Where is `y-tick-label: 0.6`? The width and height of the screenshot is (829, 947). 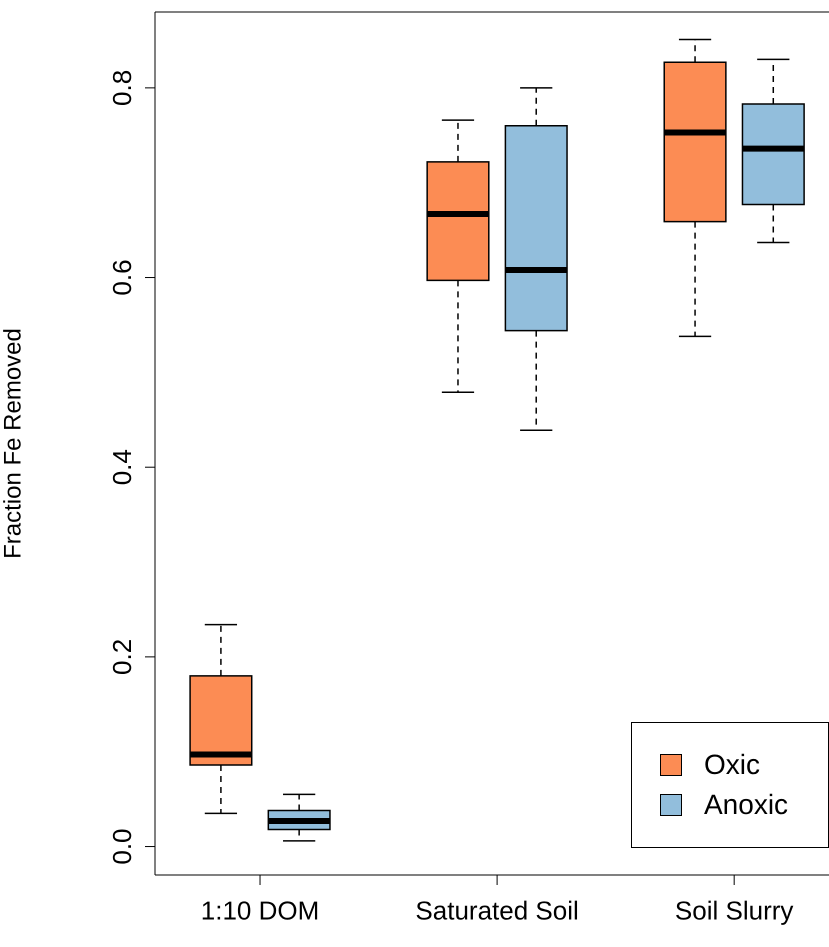
y-tick-label: 0.6 is located at coordinates (122, 277).